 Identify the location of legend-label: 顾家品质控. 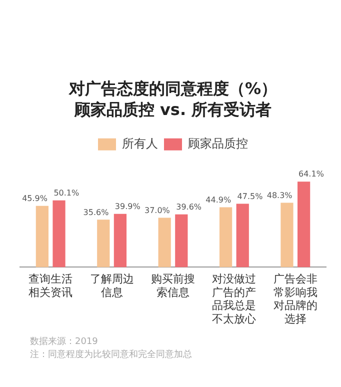
(218, 143).